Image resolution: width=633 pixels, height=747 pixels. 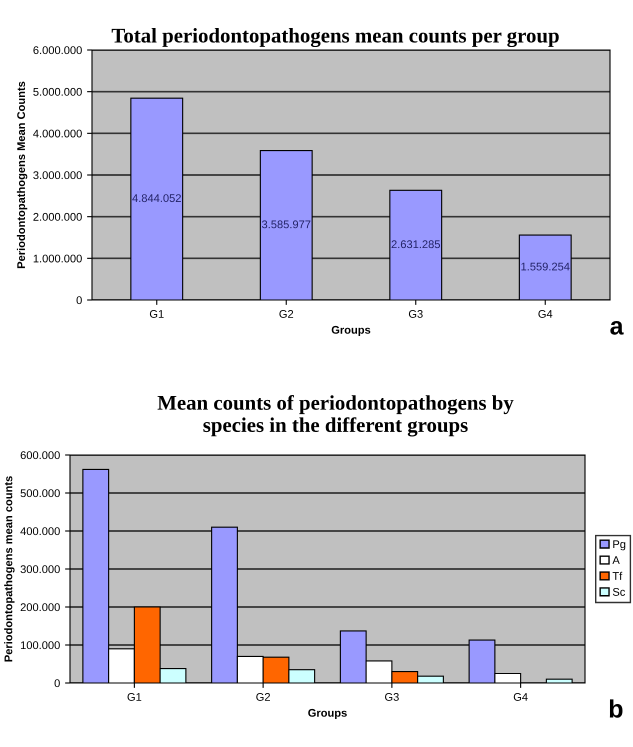 What do you see at coordinates (9, 569) in the screenshot?
I see `y-axis-title: Periodontopathogens mean counts` at bounding box center [9, 569].